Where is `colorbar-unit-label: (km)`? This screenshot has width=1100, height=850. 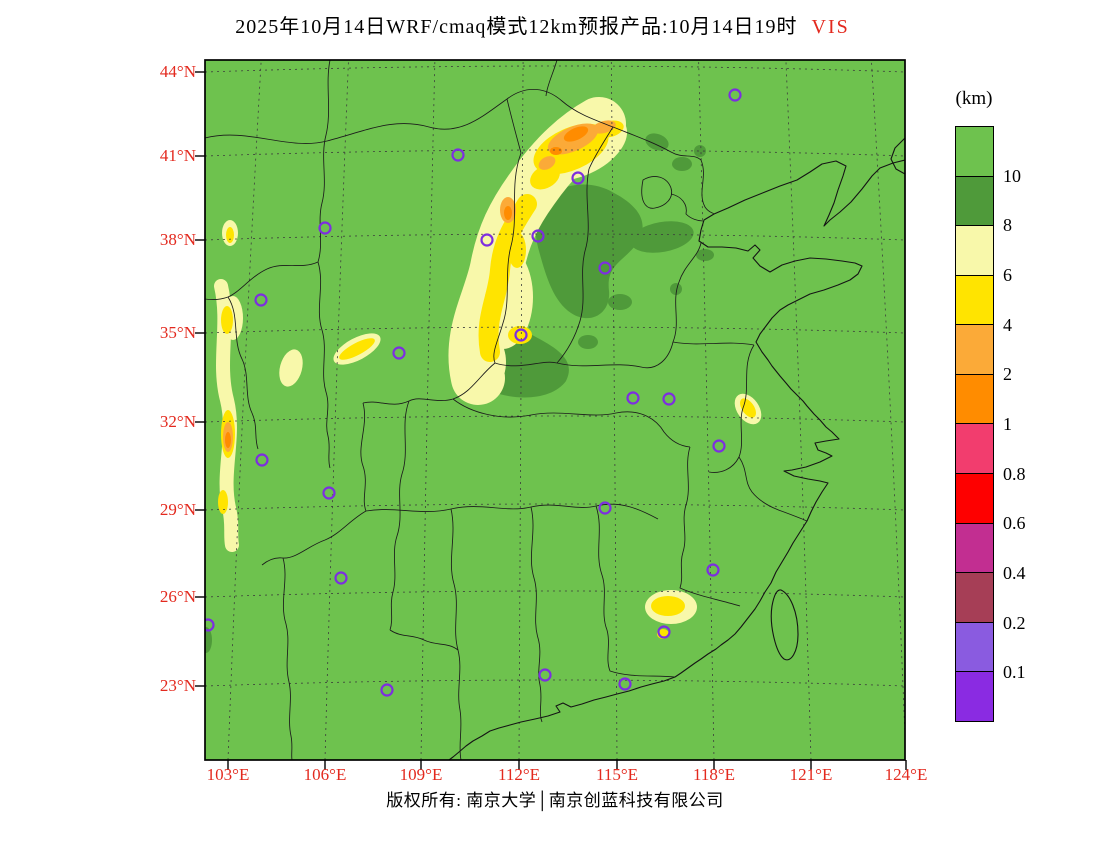 colorbar-unit-label: (km) is located at coordinates (974, 98).